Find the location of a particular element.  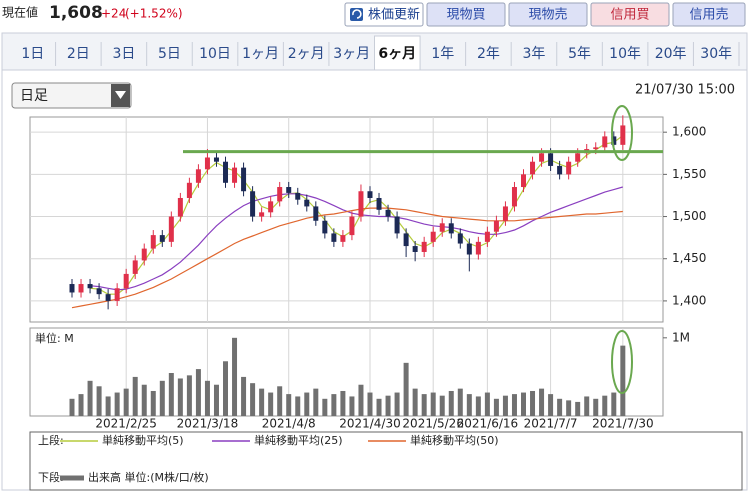

button: 株価更新 is located at coordinates (384, 14).